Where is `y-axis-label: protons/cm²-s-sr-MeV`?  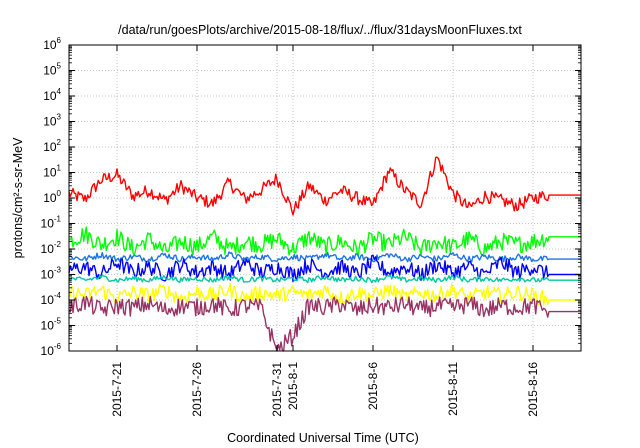 y-axis-label: protons/cm²-s-sr-MeV is located at coordinates (18, 198).